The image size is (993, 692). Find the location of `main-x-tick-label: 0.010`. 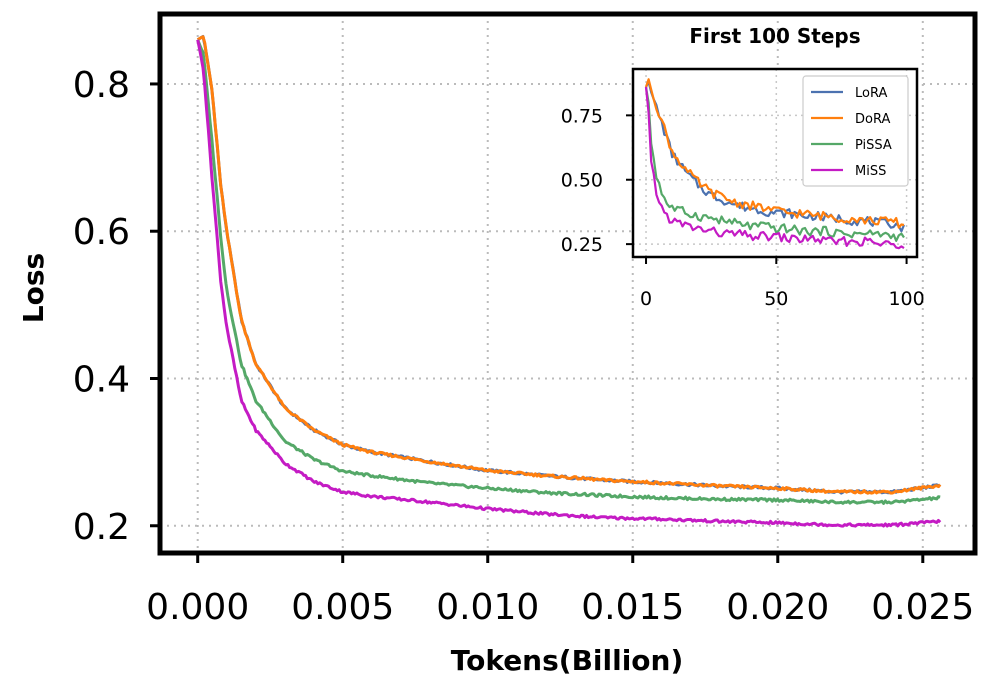

main-x-tick-label: 0.010 is located at coordinates (487, 607).